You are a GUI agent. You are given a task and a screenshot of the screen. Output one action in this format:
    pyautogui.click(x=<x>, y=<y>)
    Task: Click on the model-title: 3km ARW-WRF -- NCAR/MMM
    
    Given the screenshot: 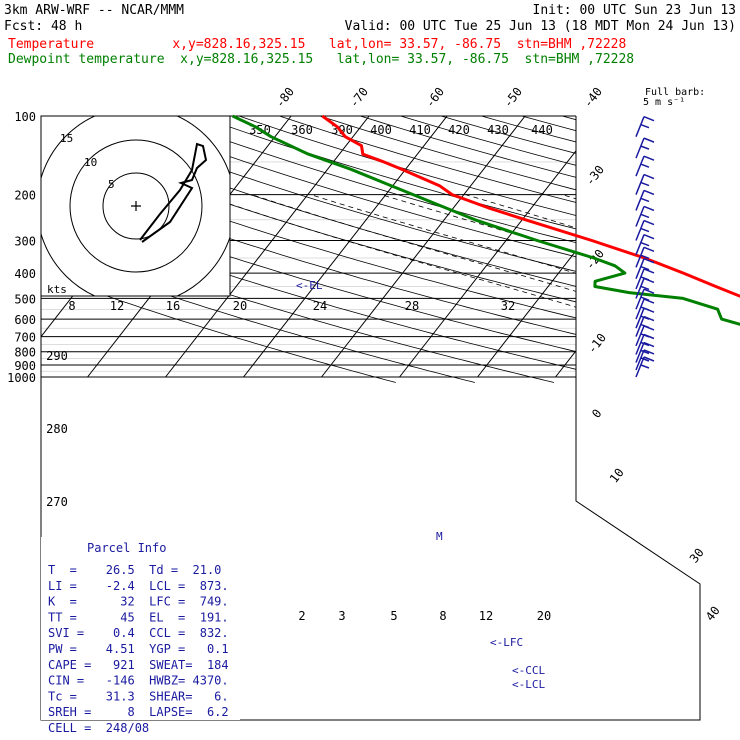 What is the action you would take?
    pyautogui.click(x=94, y=10)
    